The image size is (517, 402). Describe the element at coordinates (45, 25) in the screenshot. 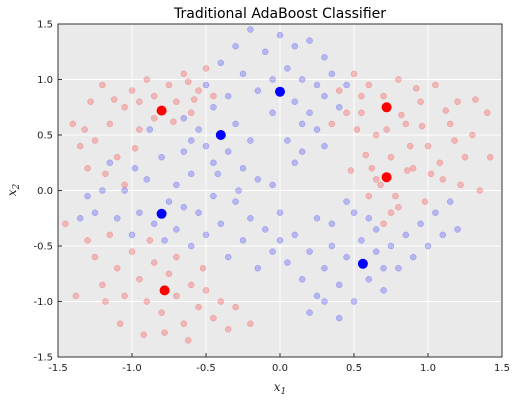

I see `y-tick-label: 1.5` at that location.